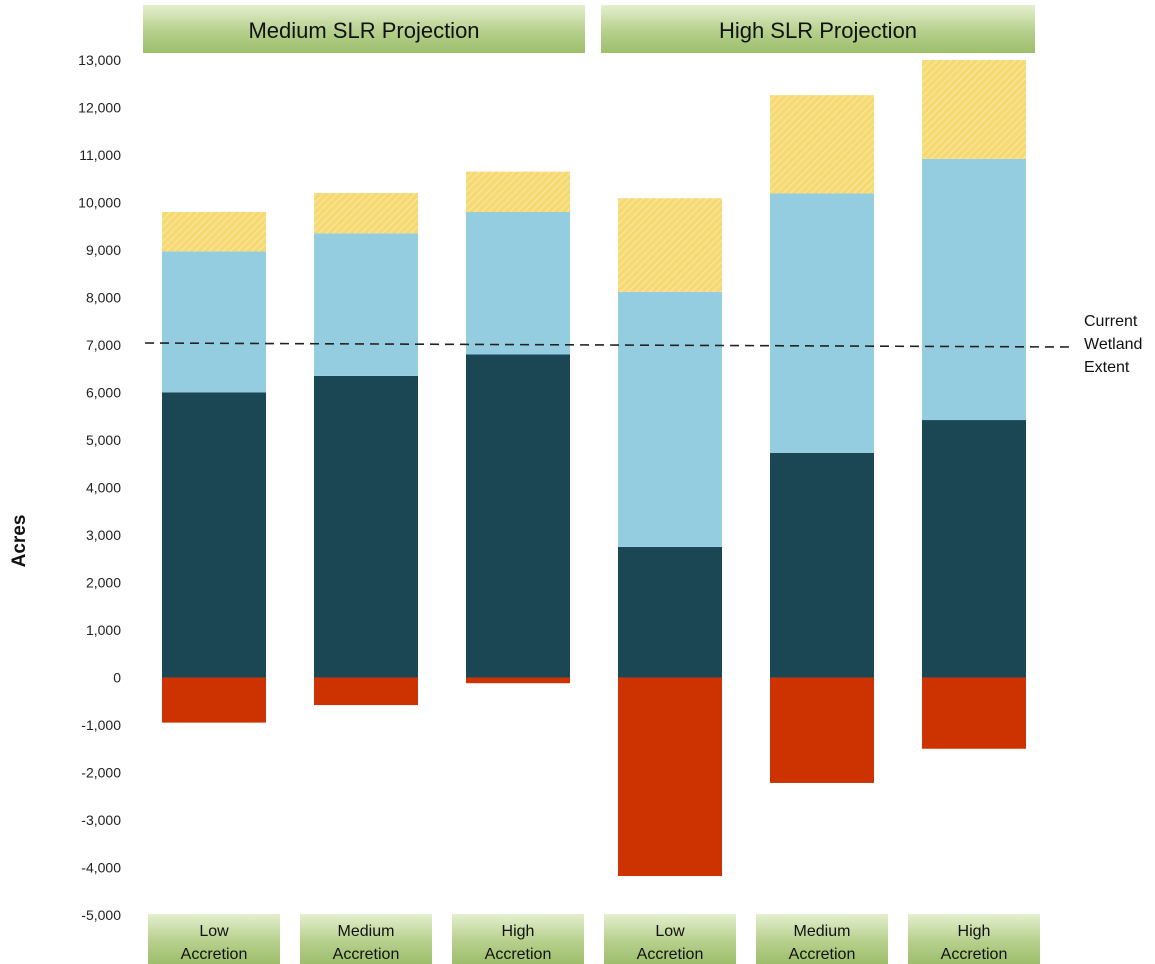  I want to click on y-tick-label: 0, so click(117, 678).